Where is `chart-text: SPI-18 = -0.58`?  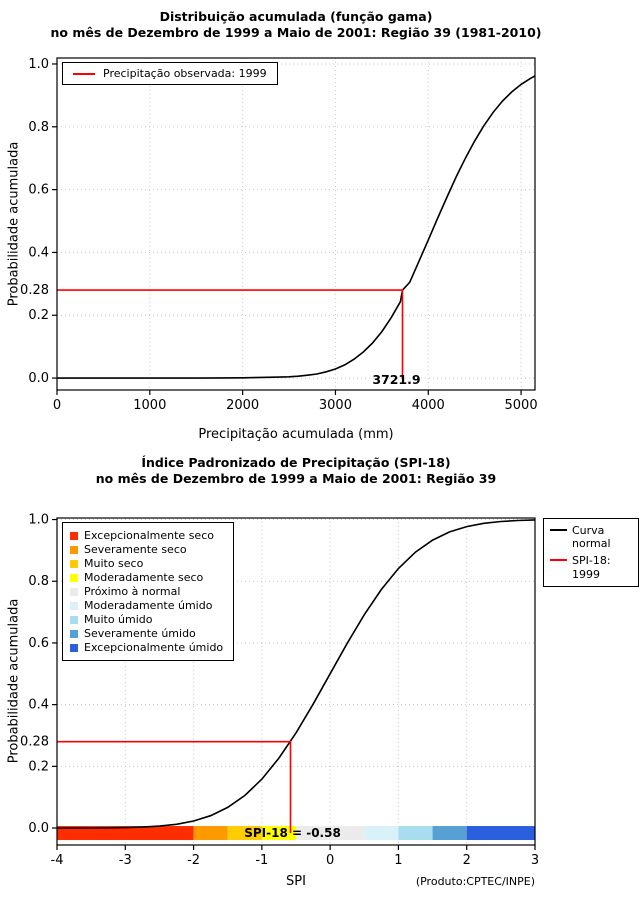
chart-text: SPI-18 = -0.58 is located at coordinates (292, 833).